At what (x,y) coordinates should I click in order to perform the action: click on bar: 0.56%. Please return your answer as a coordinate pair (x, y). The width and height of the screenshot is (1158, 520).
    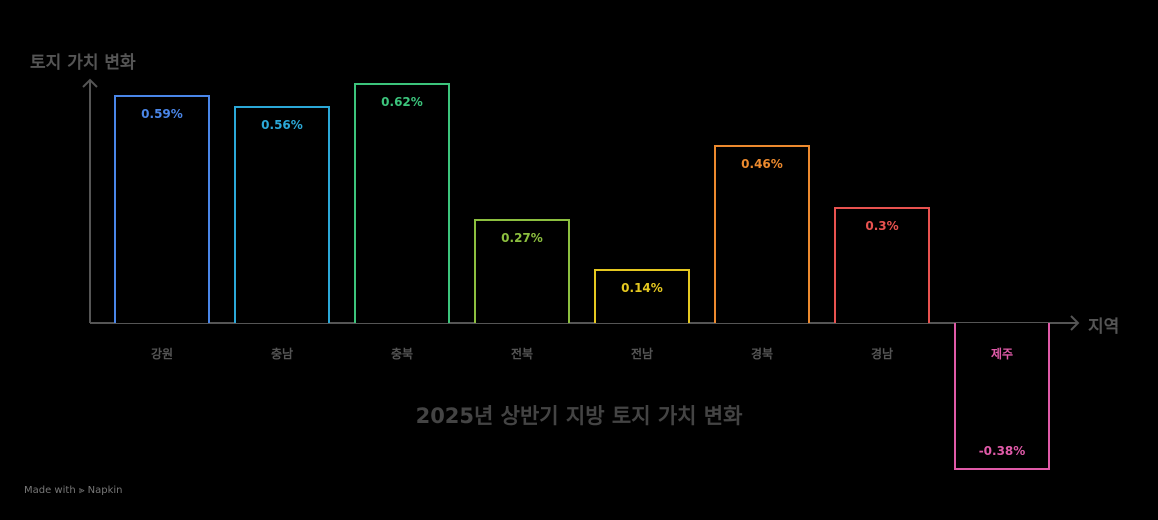
    Looking at the image, I should click on (282, 214).